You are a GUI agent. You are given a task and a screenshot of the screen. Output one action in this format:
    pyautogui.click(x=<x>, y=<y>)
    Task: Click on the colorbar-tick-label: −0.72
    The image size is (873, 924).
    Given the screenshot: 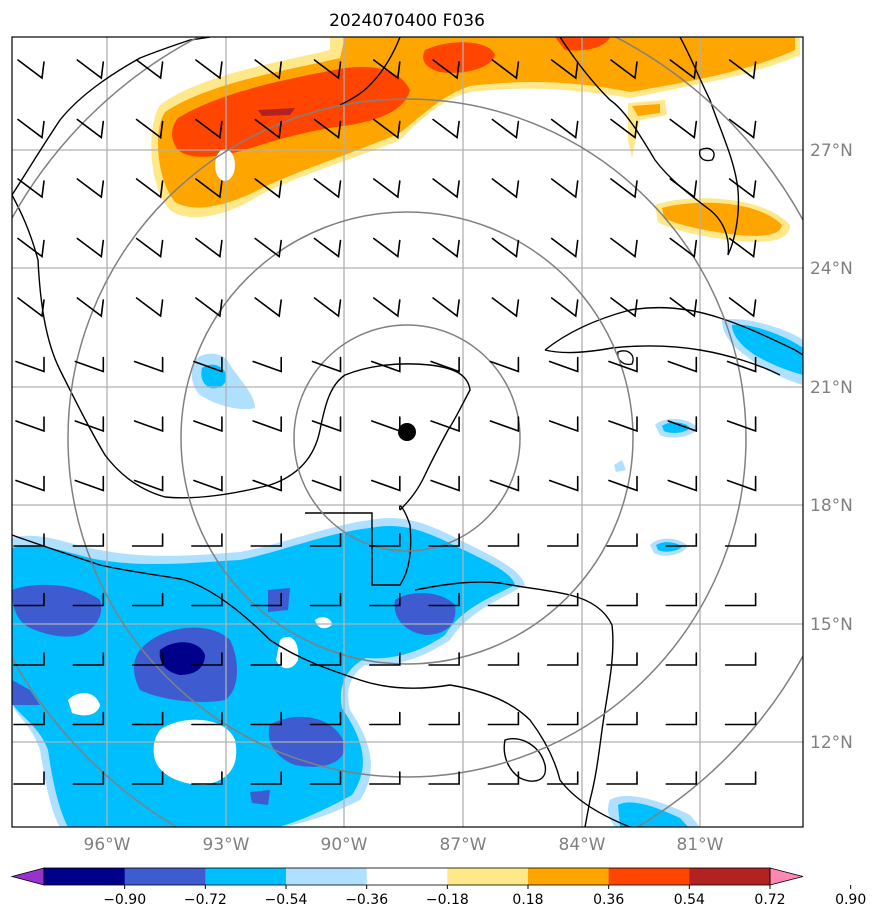 What is the action you would take?
    pyautogui.click(x=205, y=900)
    